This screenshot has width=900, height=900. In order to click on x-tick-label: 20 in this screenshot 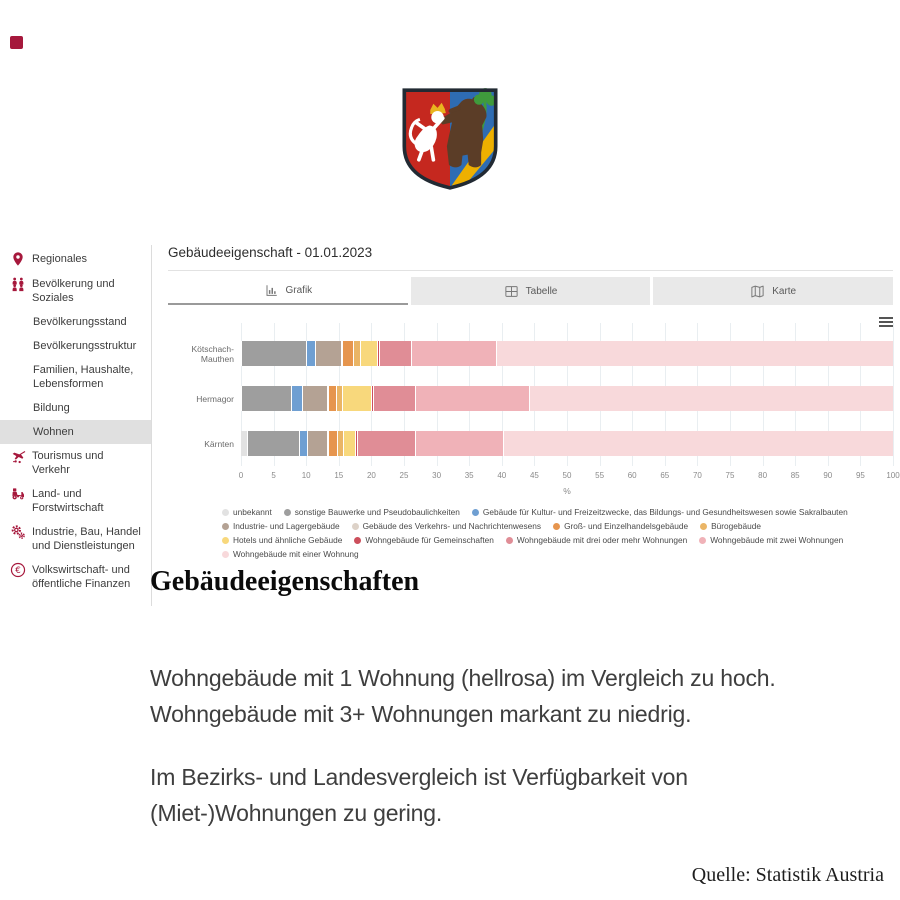, I will do `click(371, 475)`.